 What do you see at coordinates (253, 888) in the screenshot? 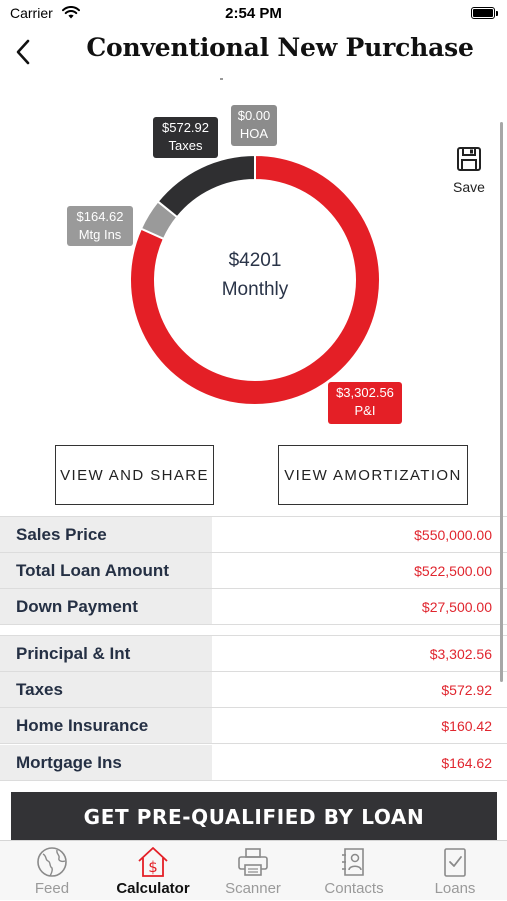
I see `tab-label: Scanner` at bounding box center [253, 888].